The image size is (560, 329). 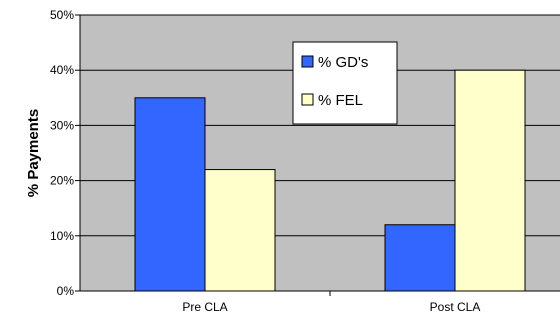 I want to click on x-tick-labels: Pre CLA Post CLA, so click(x=331, y=307).